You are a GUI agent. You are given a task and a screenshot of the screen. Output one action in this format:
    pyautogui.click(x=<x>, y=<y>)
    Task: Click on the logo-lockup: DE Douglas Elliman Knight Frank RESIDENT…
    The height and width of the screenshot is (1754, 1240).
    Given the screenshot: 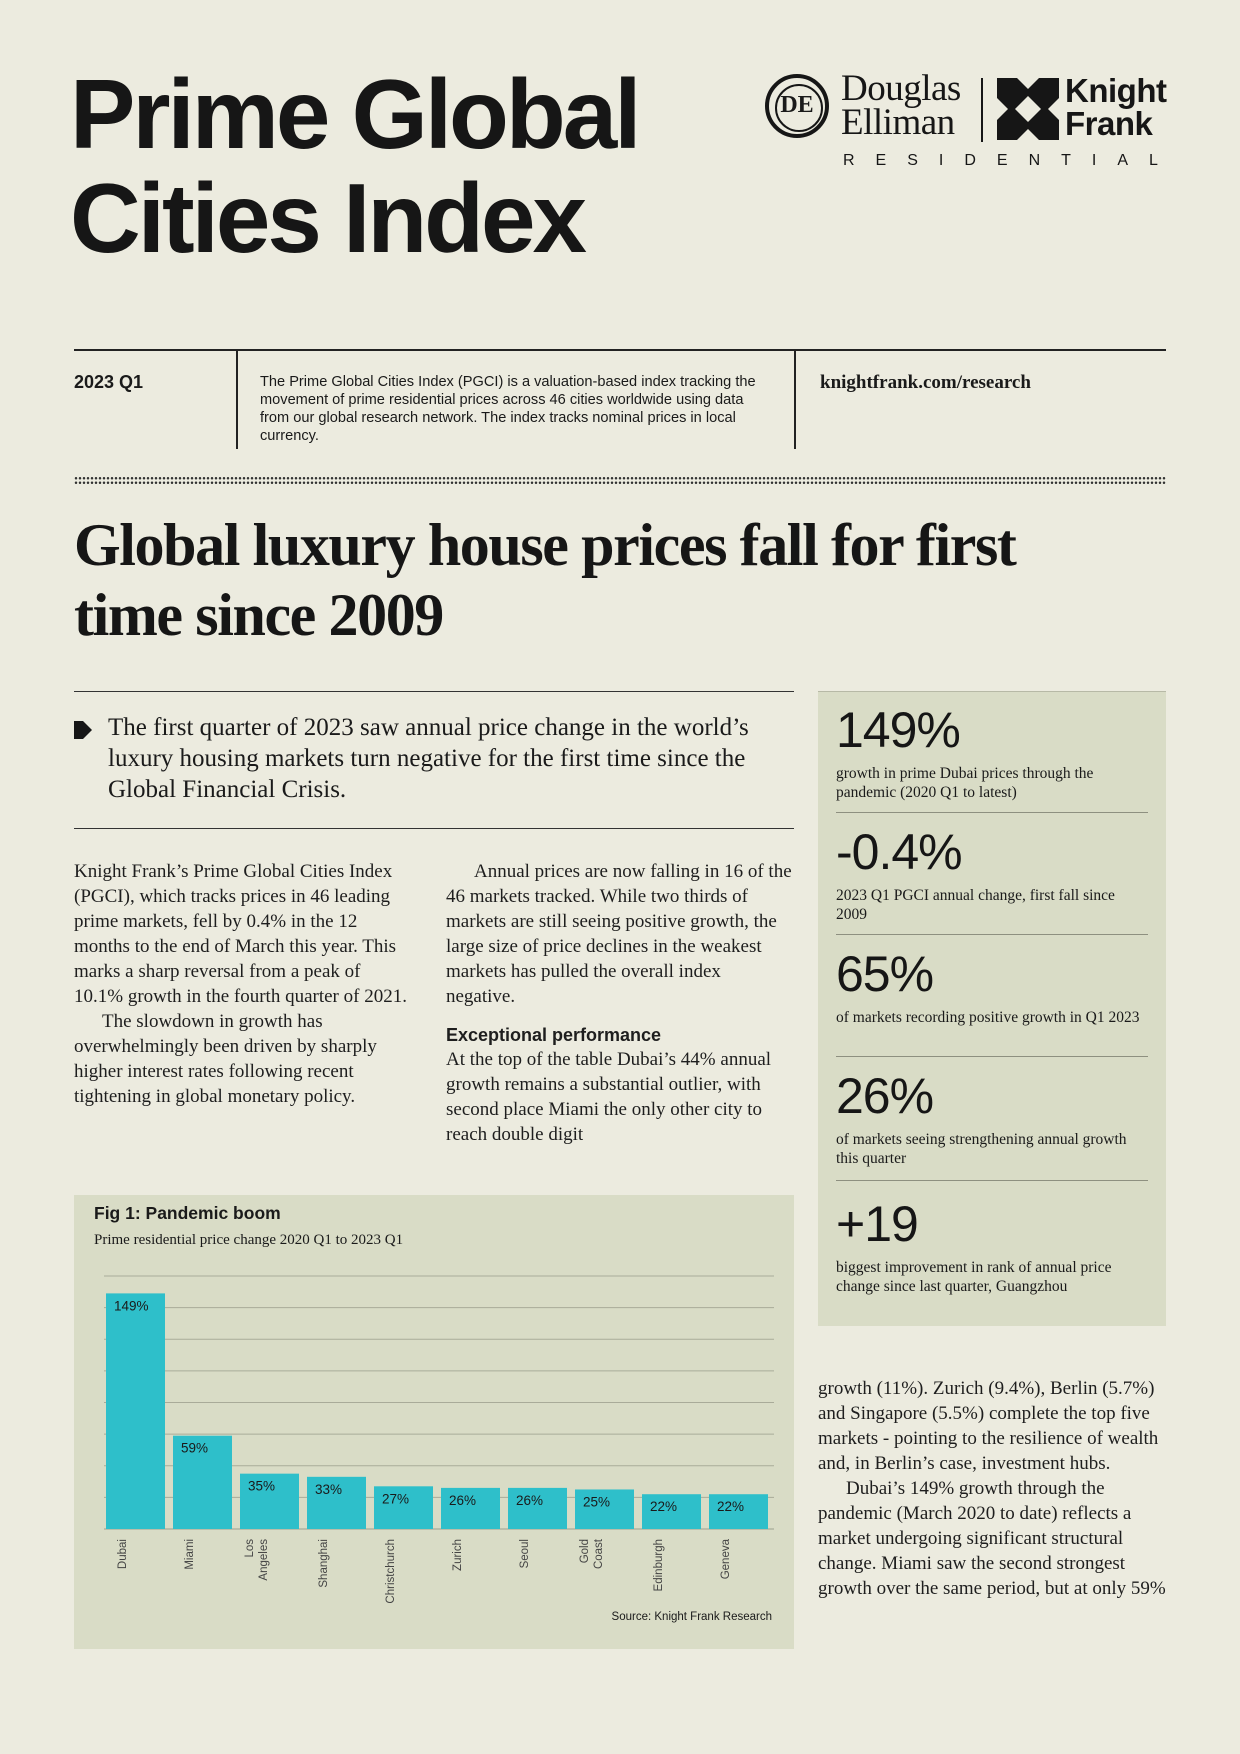 What is the action you would take?
    pyautogui.click(x=967, y=125)
    